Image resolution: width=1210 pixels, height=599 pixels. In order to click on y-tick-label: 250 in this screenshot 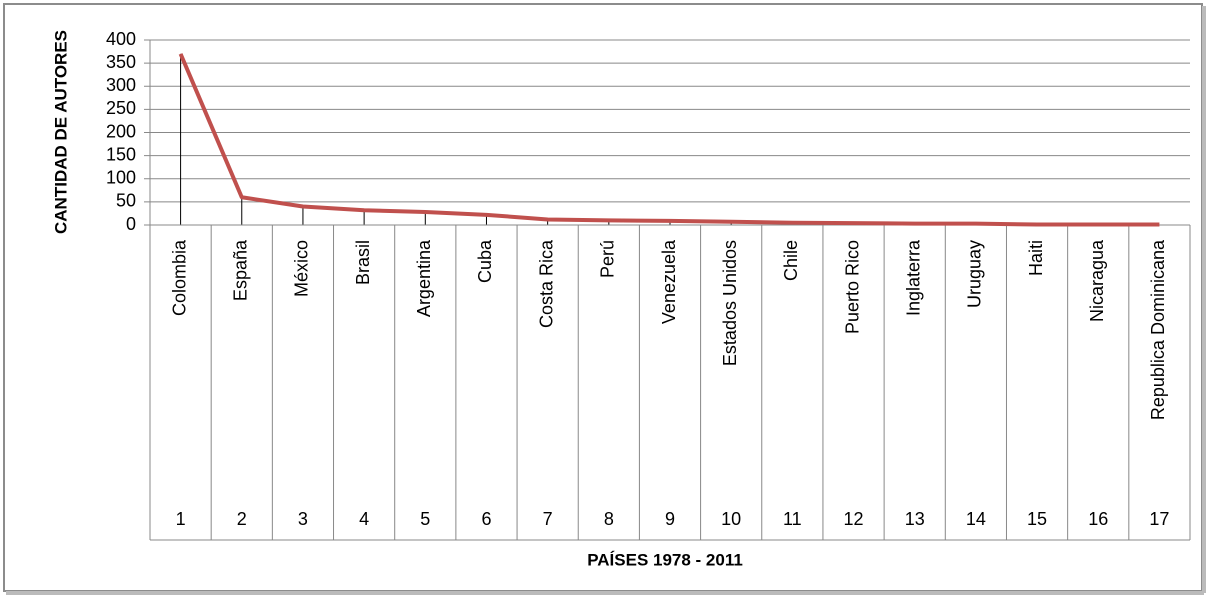, I will do `click(121, 108)`.